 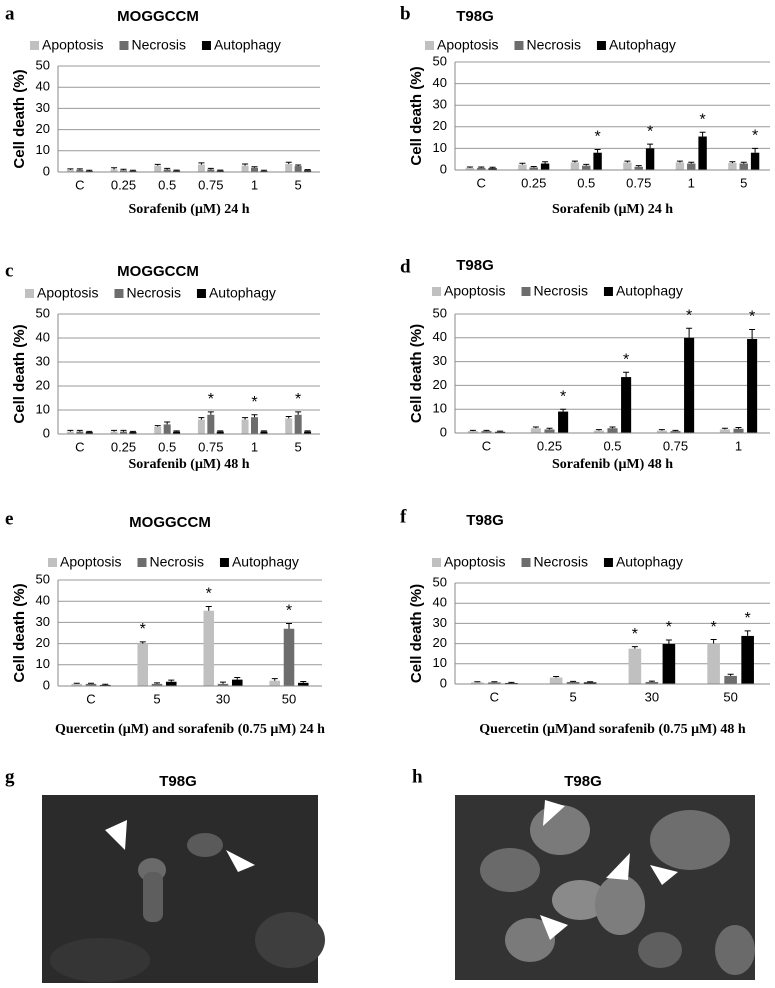 What do you see at coordinates (440, 360) in the screenshot?
I see `y-tick-label: 30` at bounding box center [440, 360].